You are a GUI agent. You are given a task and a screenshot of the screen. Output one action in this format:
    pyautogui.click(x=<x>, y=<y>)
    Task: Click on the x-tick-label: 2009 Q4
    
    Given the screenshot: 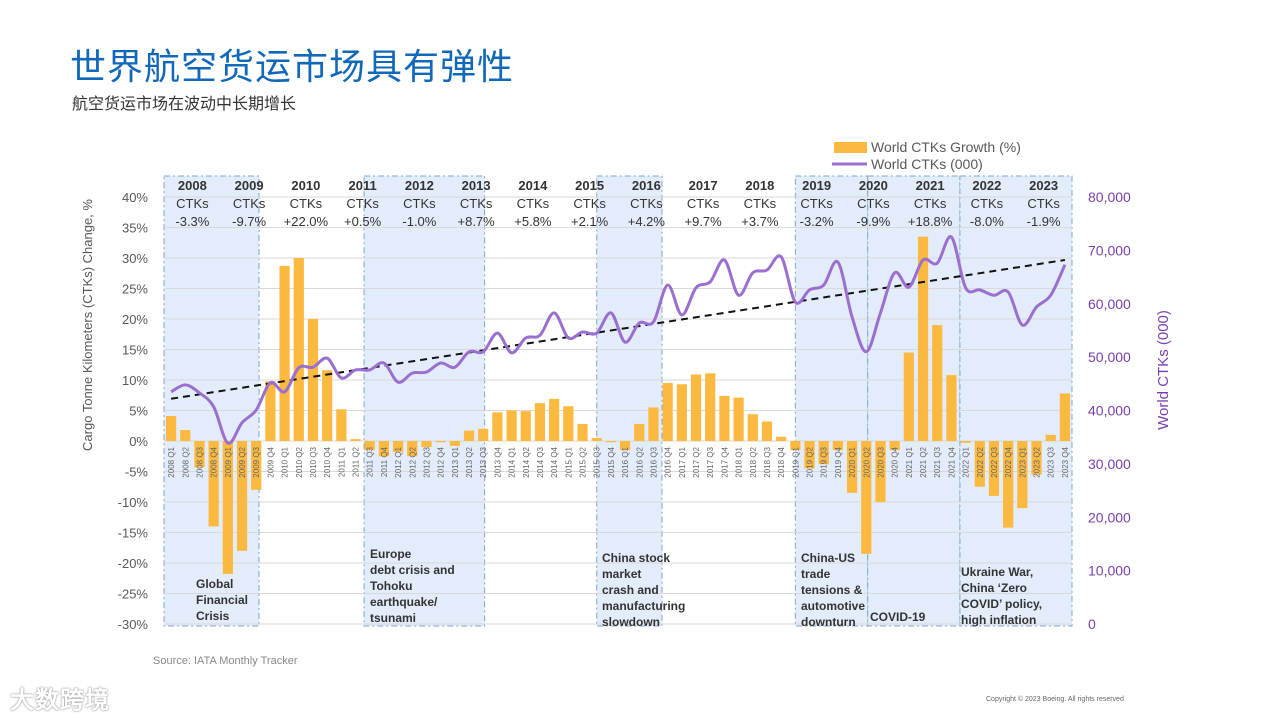 What is the action you would take?
    pyautogui.click(x=270, y=461)
    